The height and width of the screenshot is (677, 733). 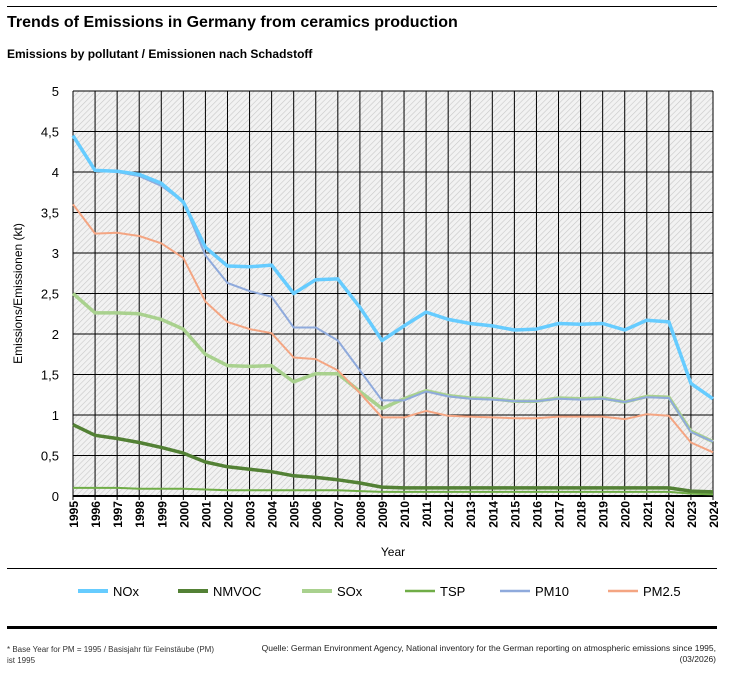 What do you see at coordinates (427, 514) in the screenshot?
I see `x-tick-label: 2011` at bounding box center [427, 514].